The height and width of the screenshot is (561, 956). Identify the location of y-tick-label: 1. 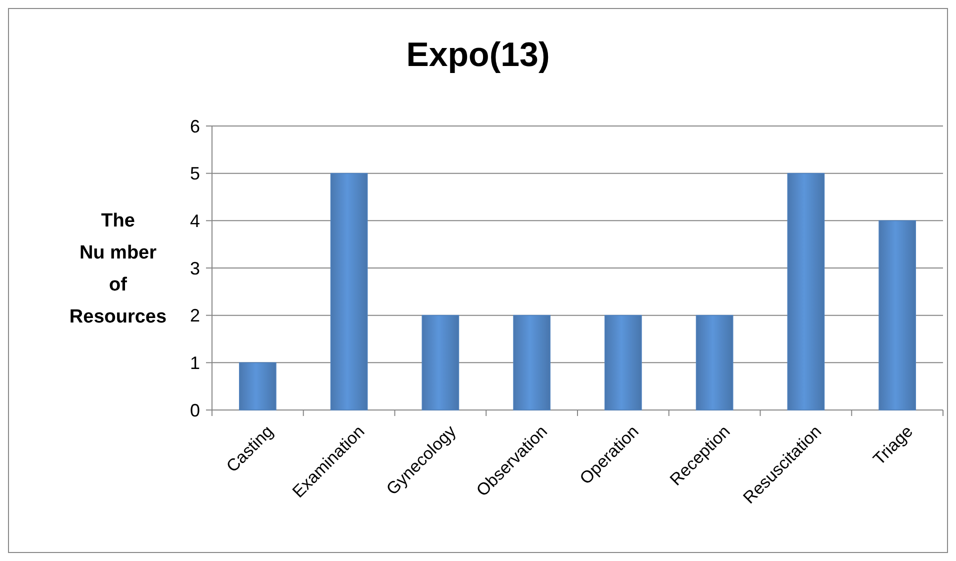
(195, 362).